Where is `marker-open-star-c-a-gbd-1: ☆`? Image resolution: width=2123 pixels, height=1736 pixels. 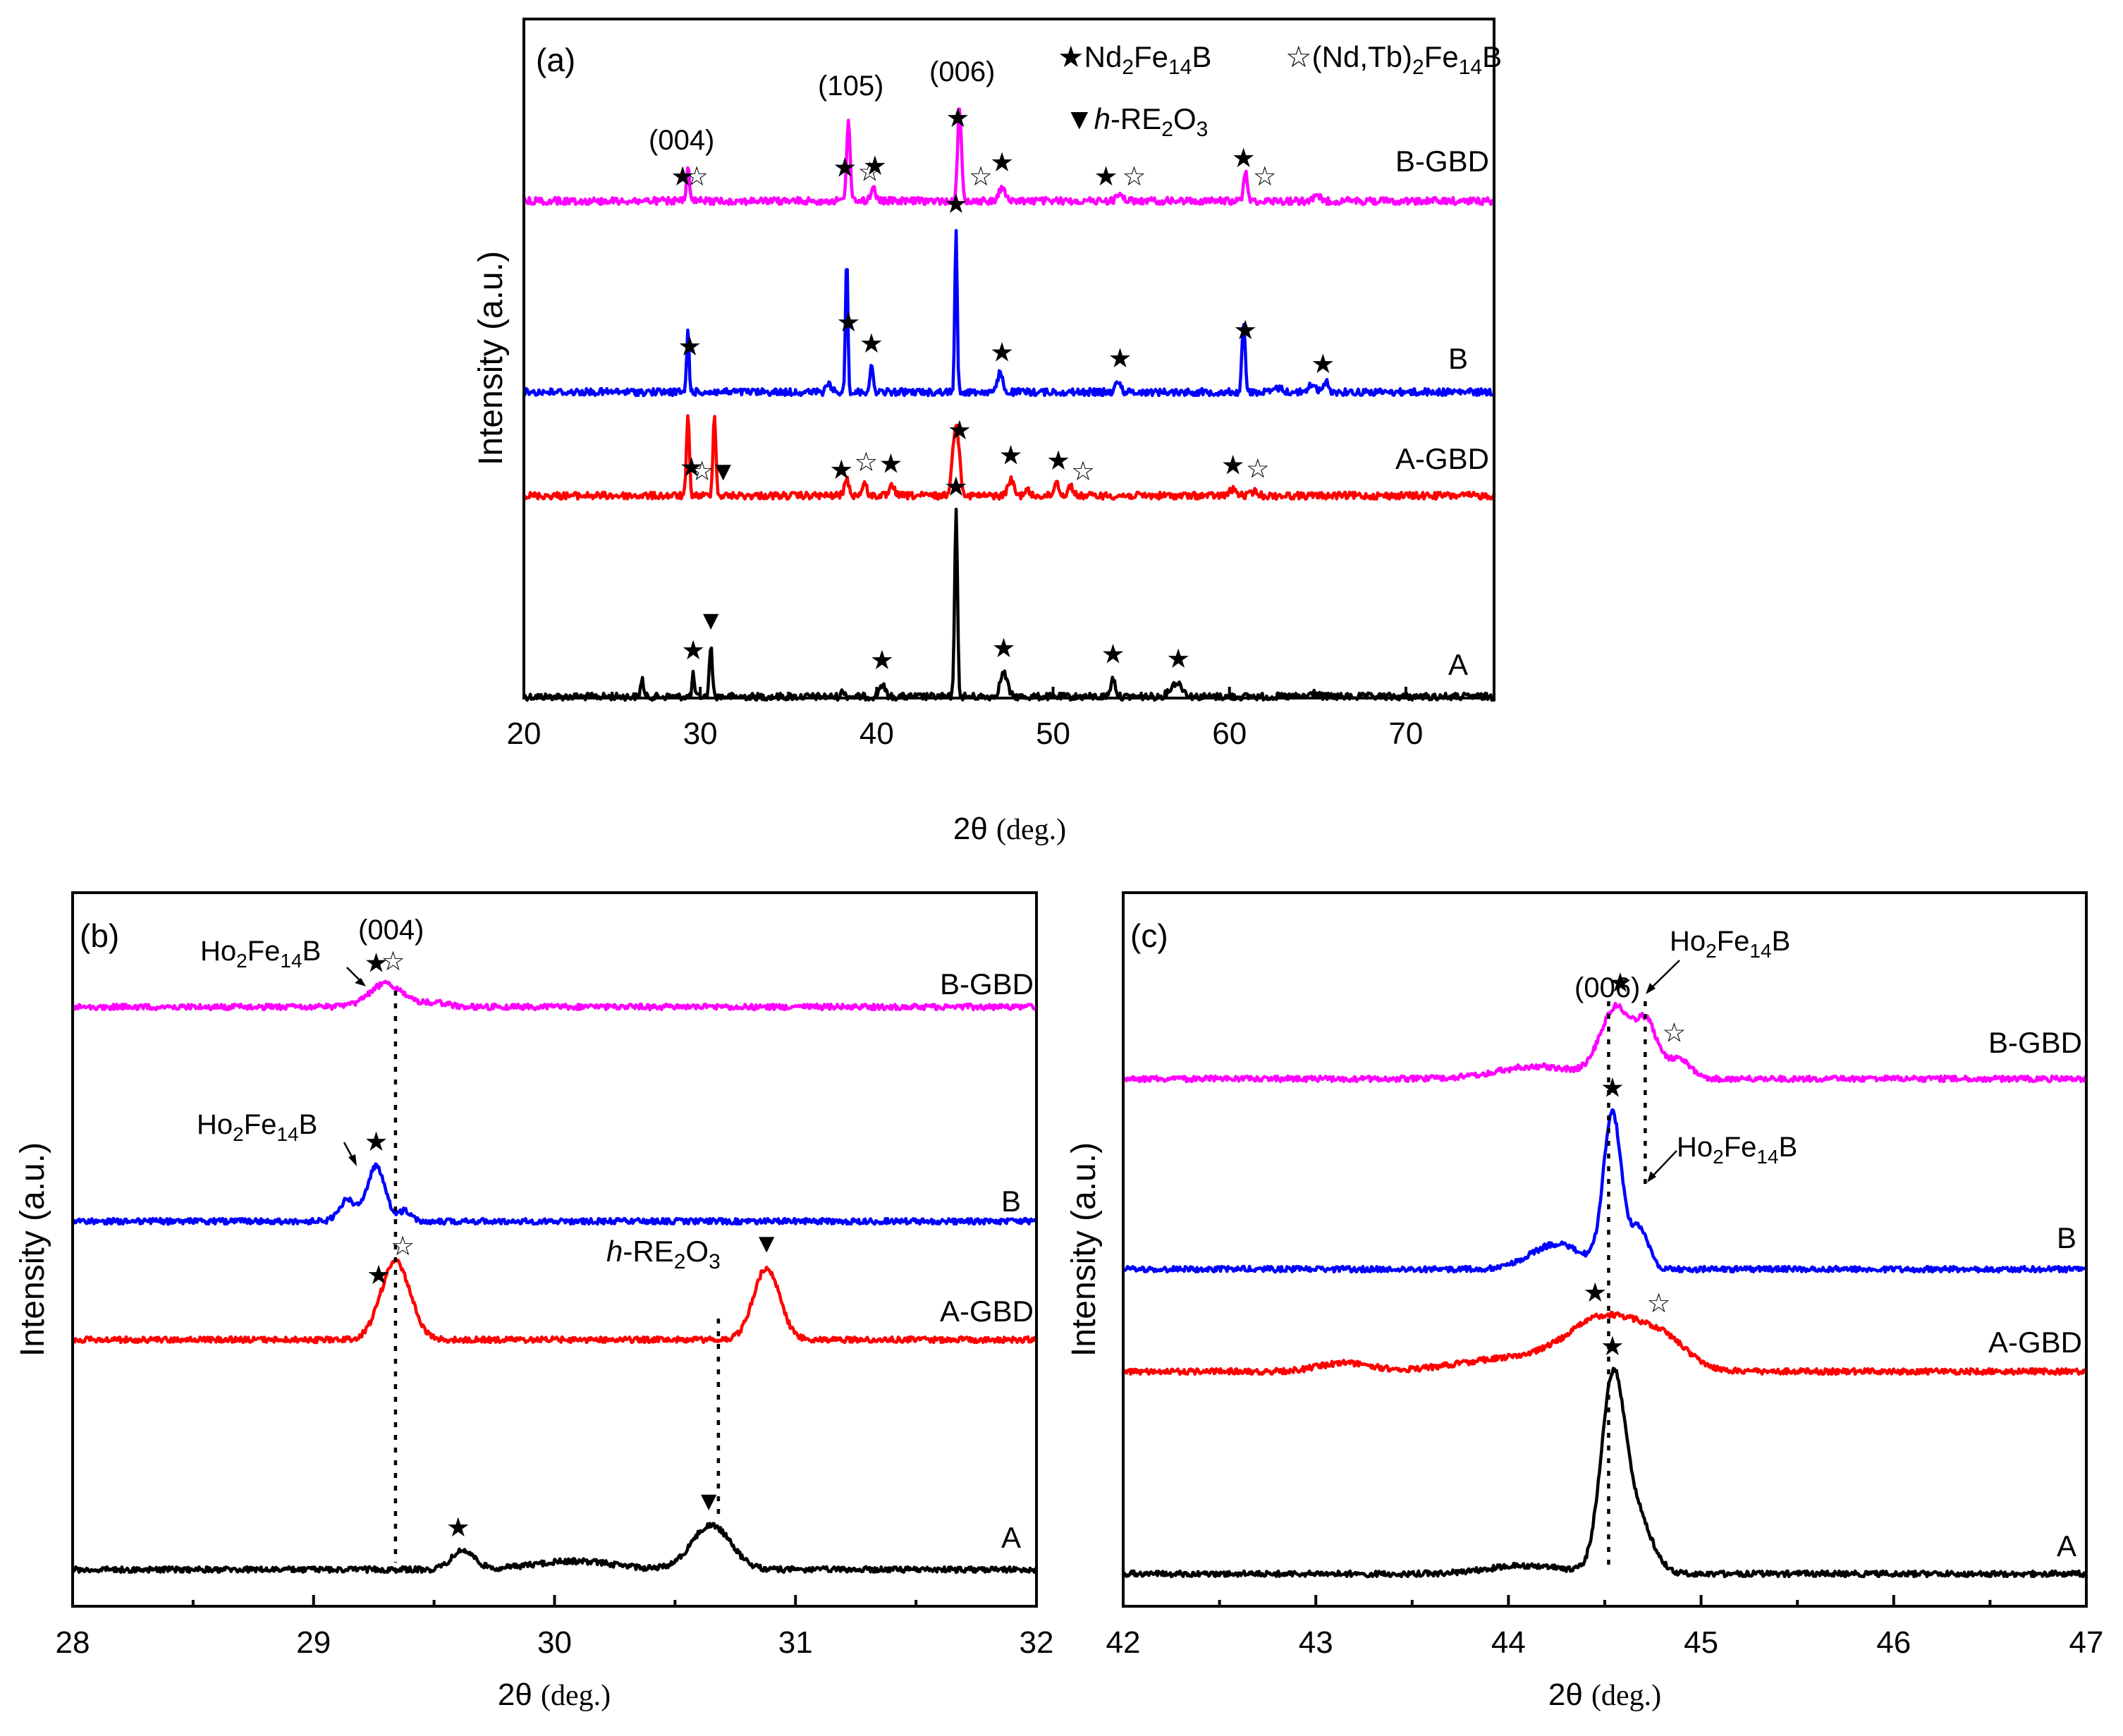
marker-open-star-c-a-gbd-1: ☆ is located at coordinates (1658, 1304).